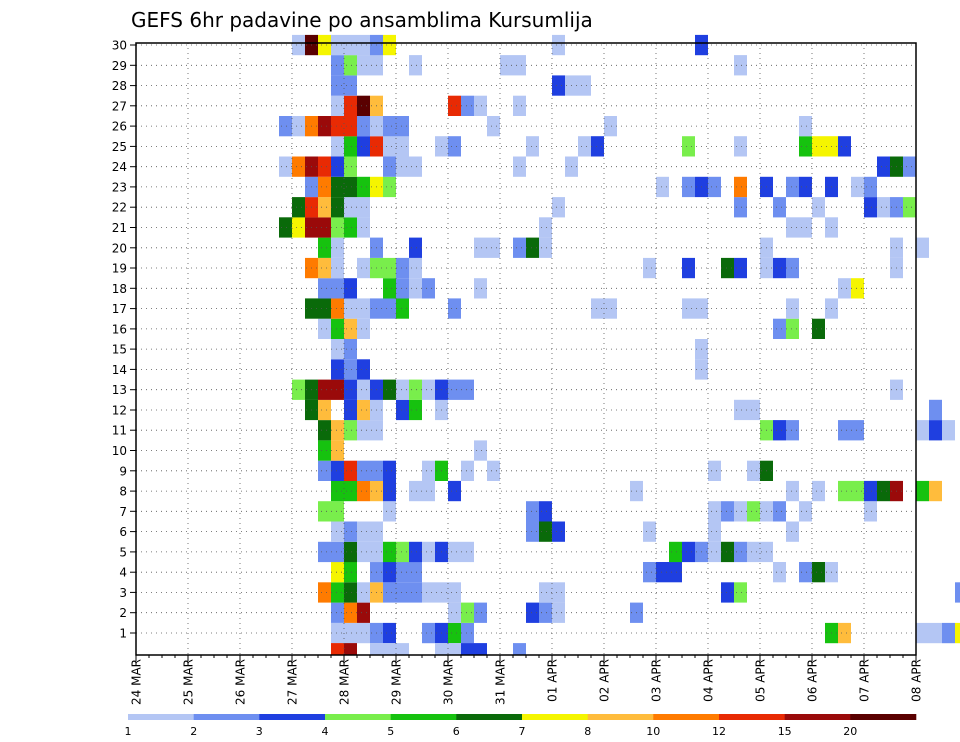  Describe the element at coordinates (363, 207) in the screenshot. I see `precip-cell-m22-t17` at that location.